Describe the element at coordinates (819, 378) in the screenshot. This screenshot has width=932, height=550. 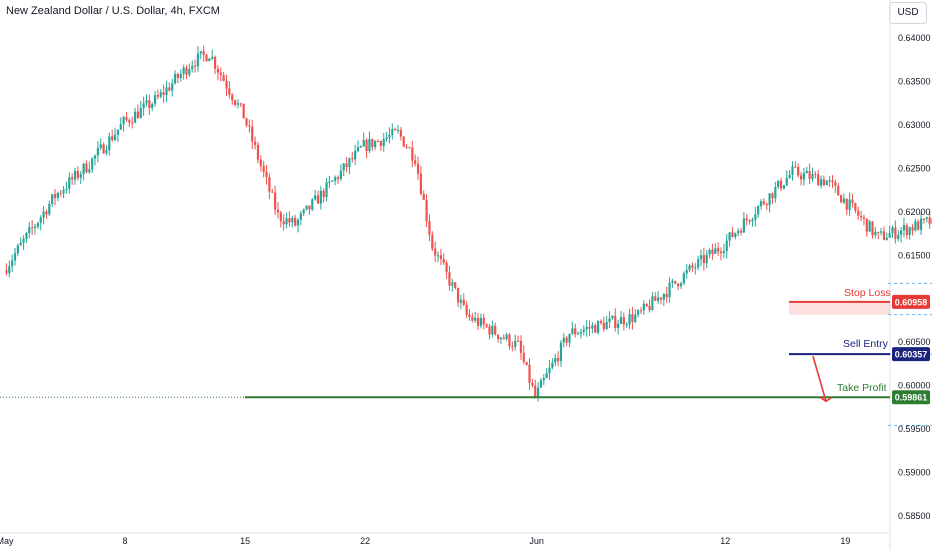
I see `projection-arrow` at that location.